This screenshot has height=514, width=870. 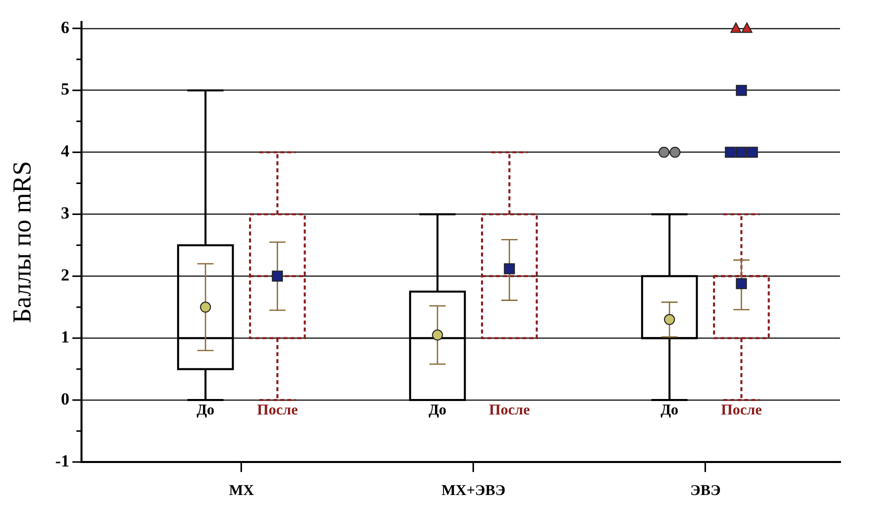 I want to click on y-axis-title: Баллы по mRS, so click(x=21, y=242).